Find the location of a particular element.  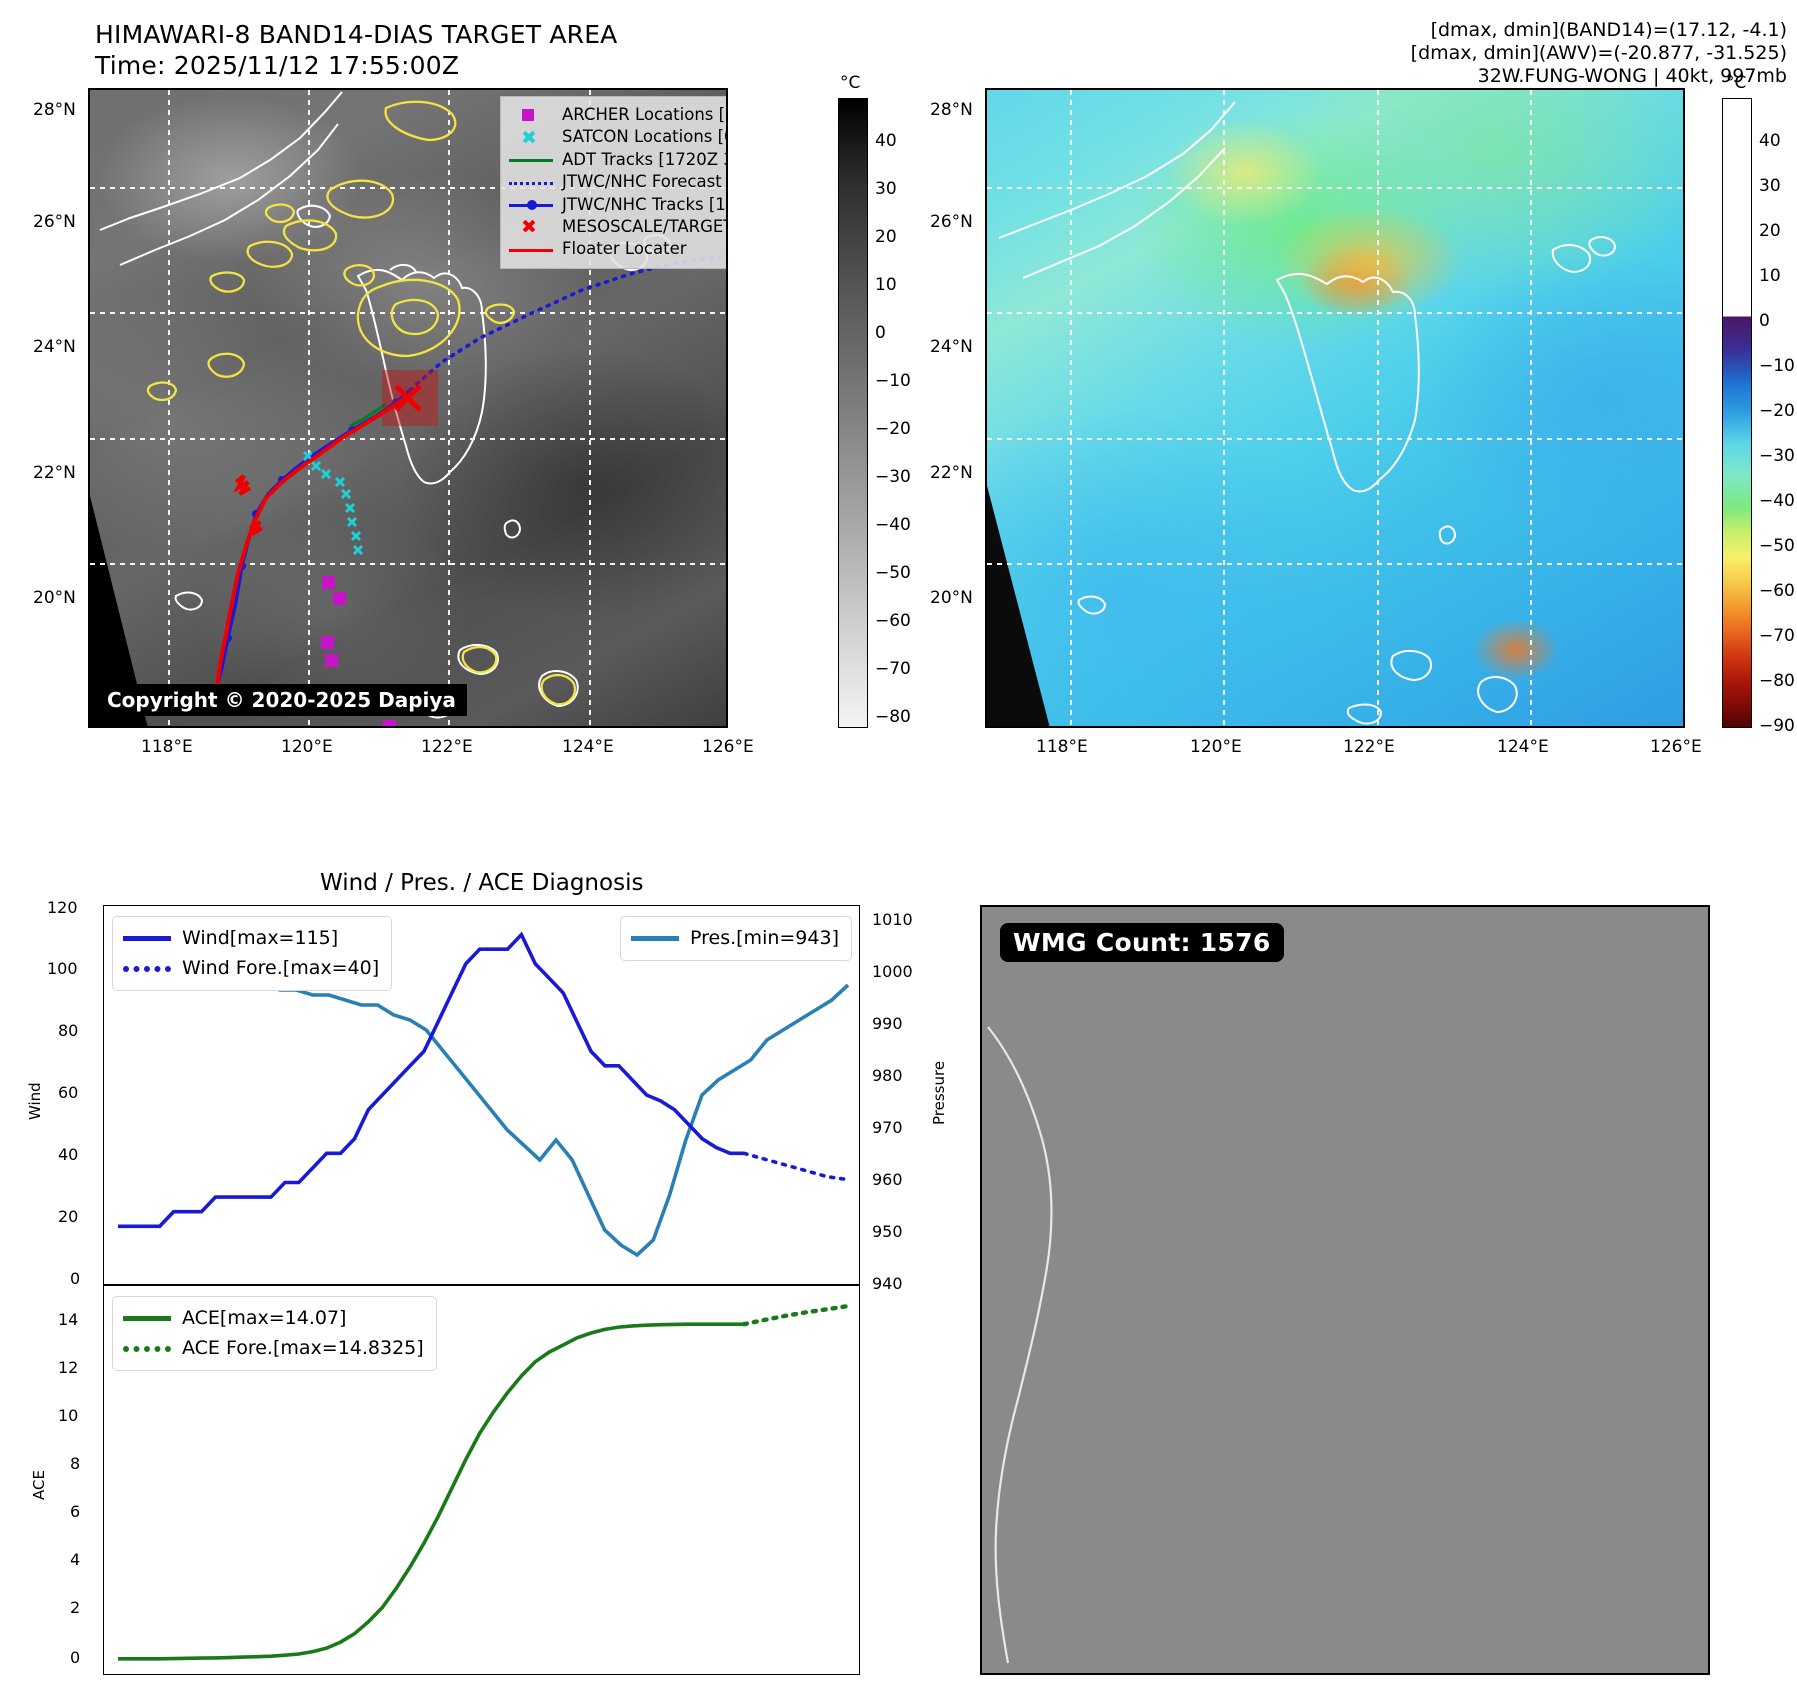

copyright-label: Copyright © 2020-2025 Dapiya is located at coordinates (281, 700).